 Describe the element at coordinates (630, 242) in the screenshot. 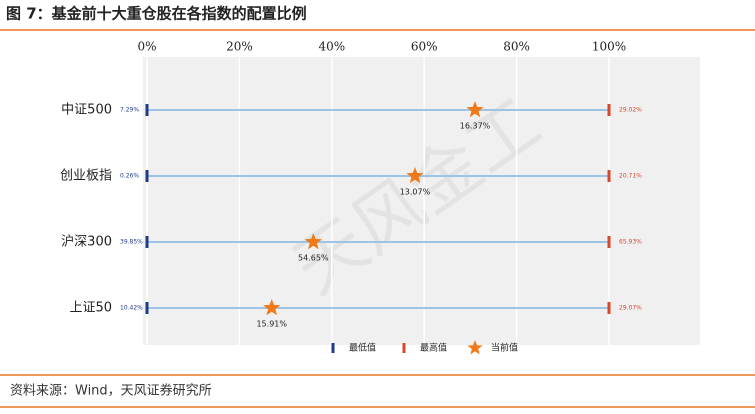

I see `value-label: 65.93%` at that location.